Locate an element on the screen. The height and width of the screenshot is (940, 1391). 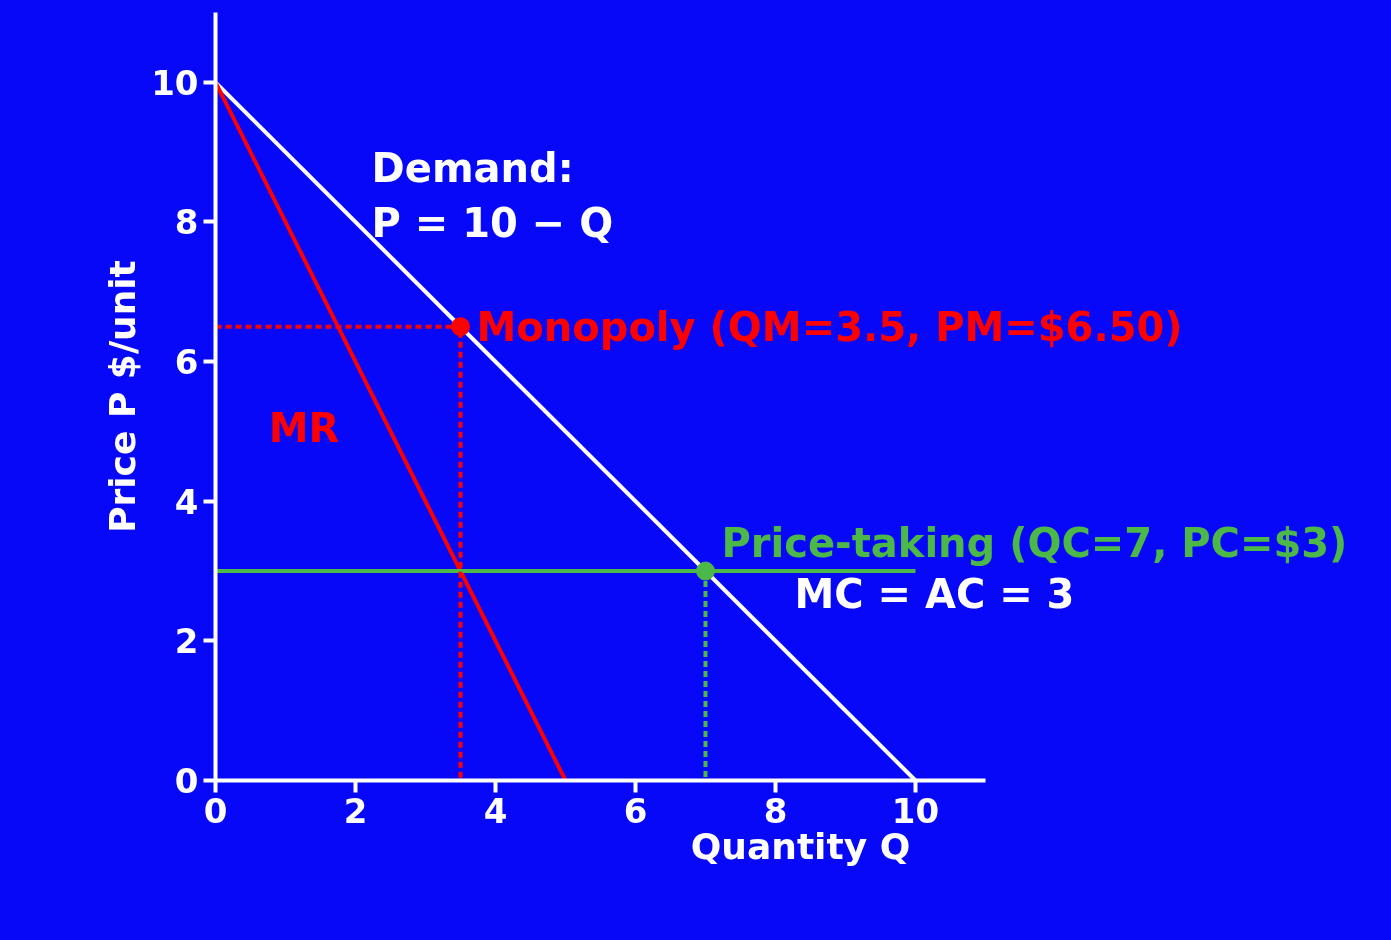
annotation: MC = AC = 3 is located at coordinates (934, 594).